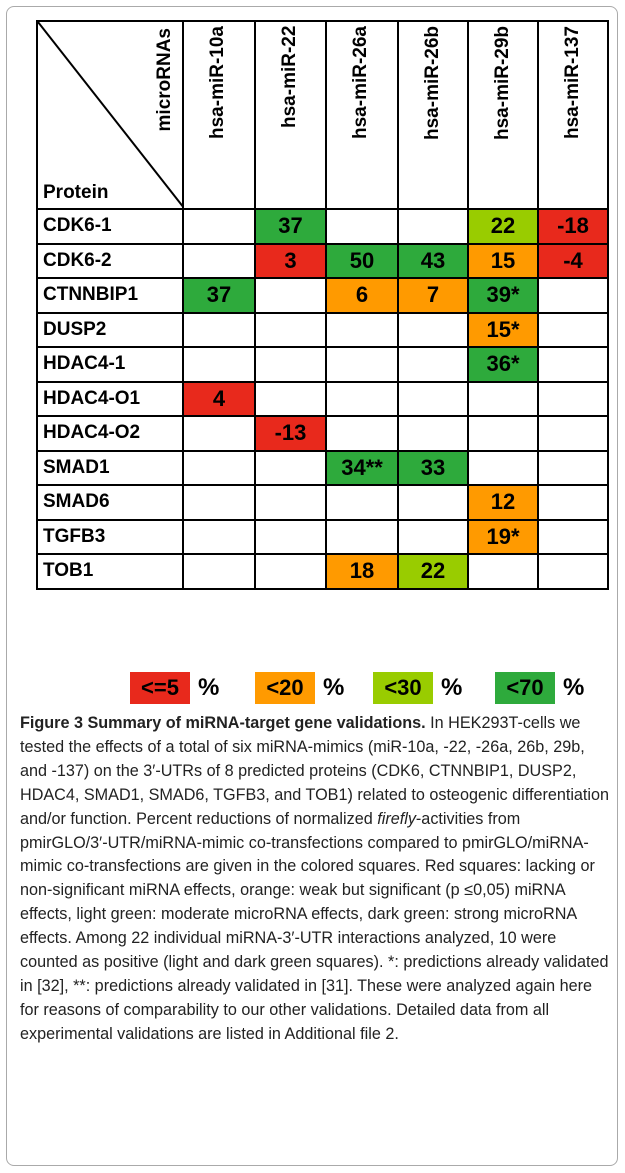 The height and width of the screenshot is (1173, 625). I want to click on row-label: SMAD6, so click(110, 502).